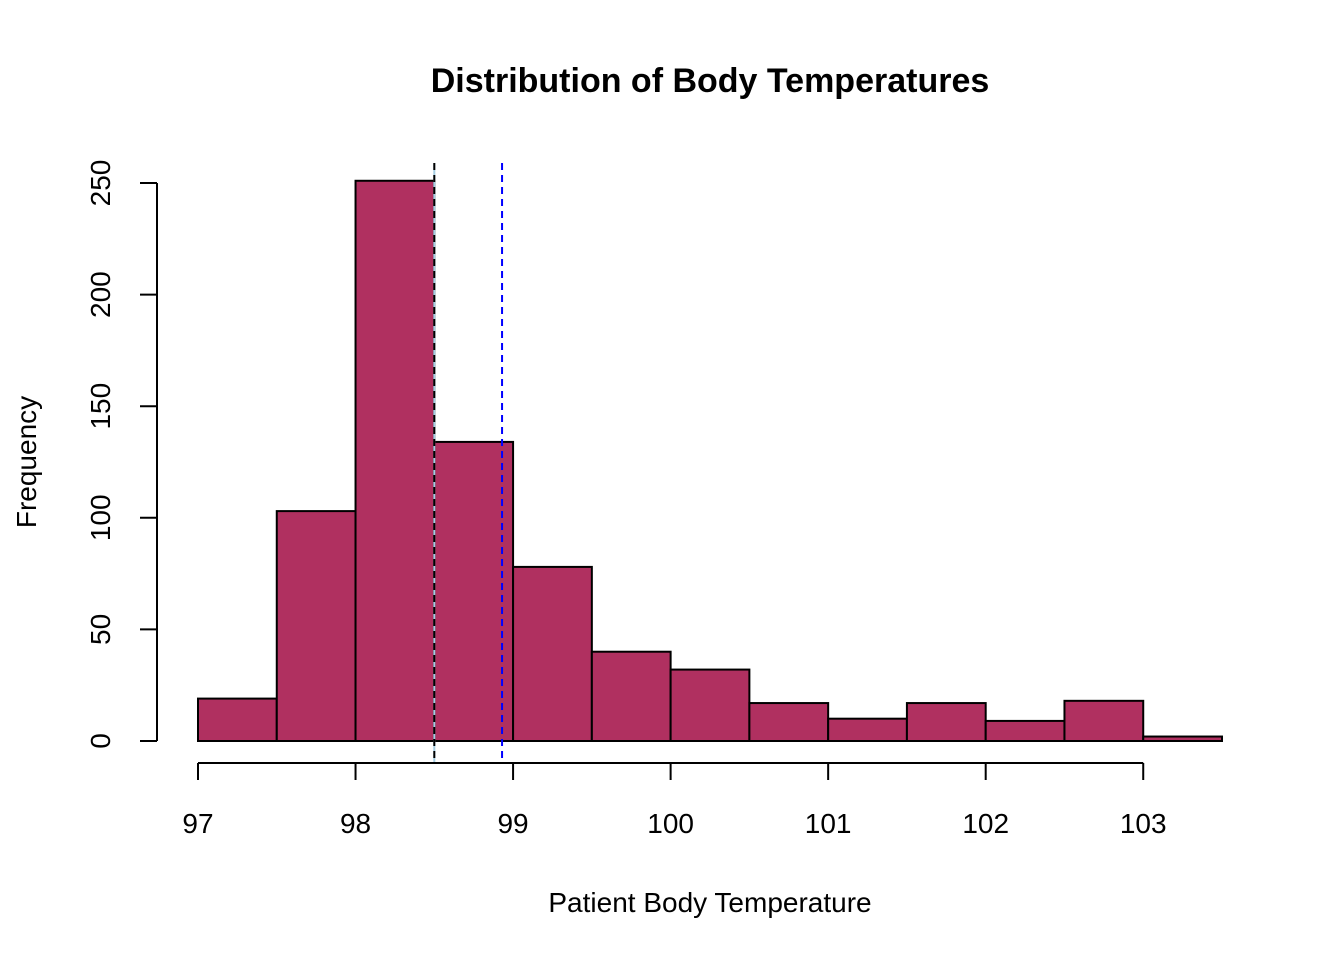 The image size is (1344, 960). I want to click on y-axis-label: Frequency, so click(26, 462).